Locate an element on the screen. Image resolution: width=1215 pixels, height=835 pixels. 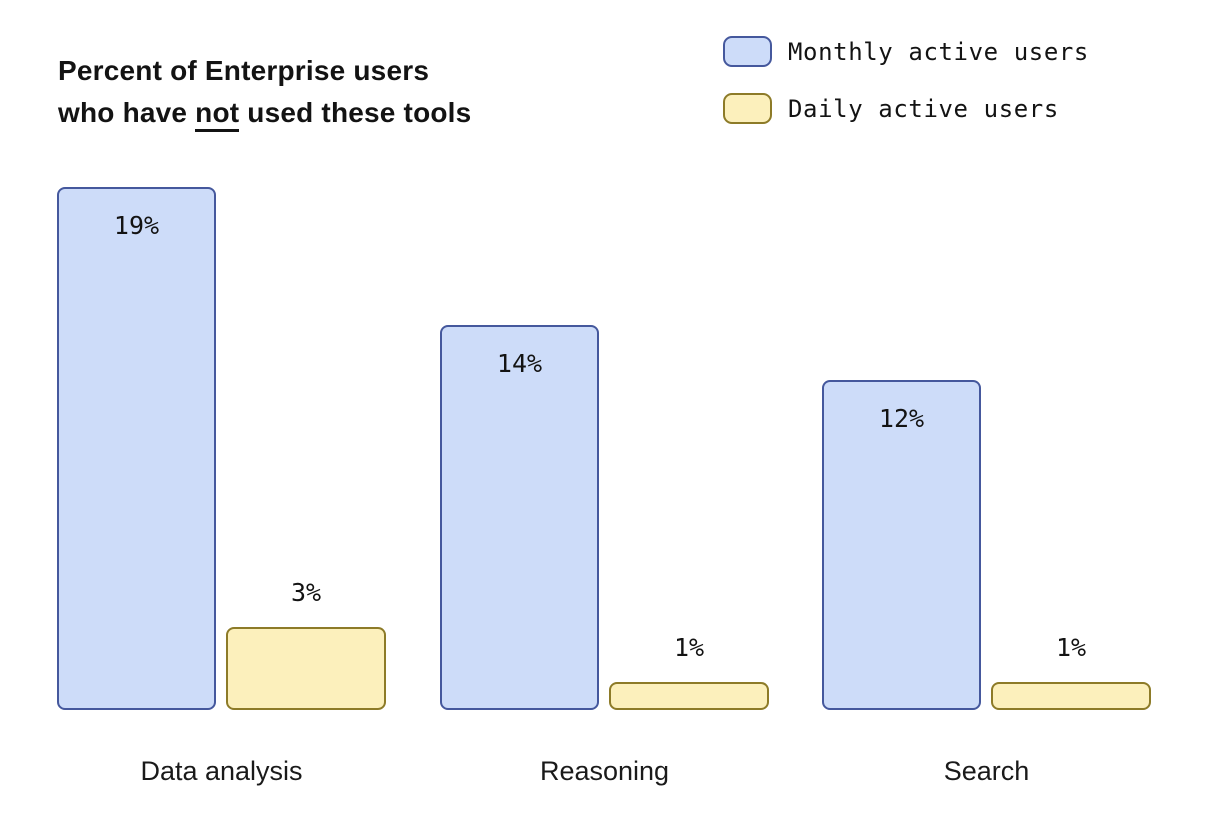
category-label-data-analysis: Data analysis is located at coordinates (221, 771).